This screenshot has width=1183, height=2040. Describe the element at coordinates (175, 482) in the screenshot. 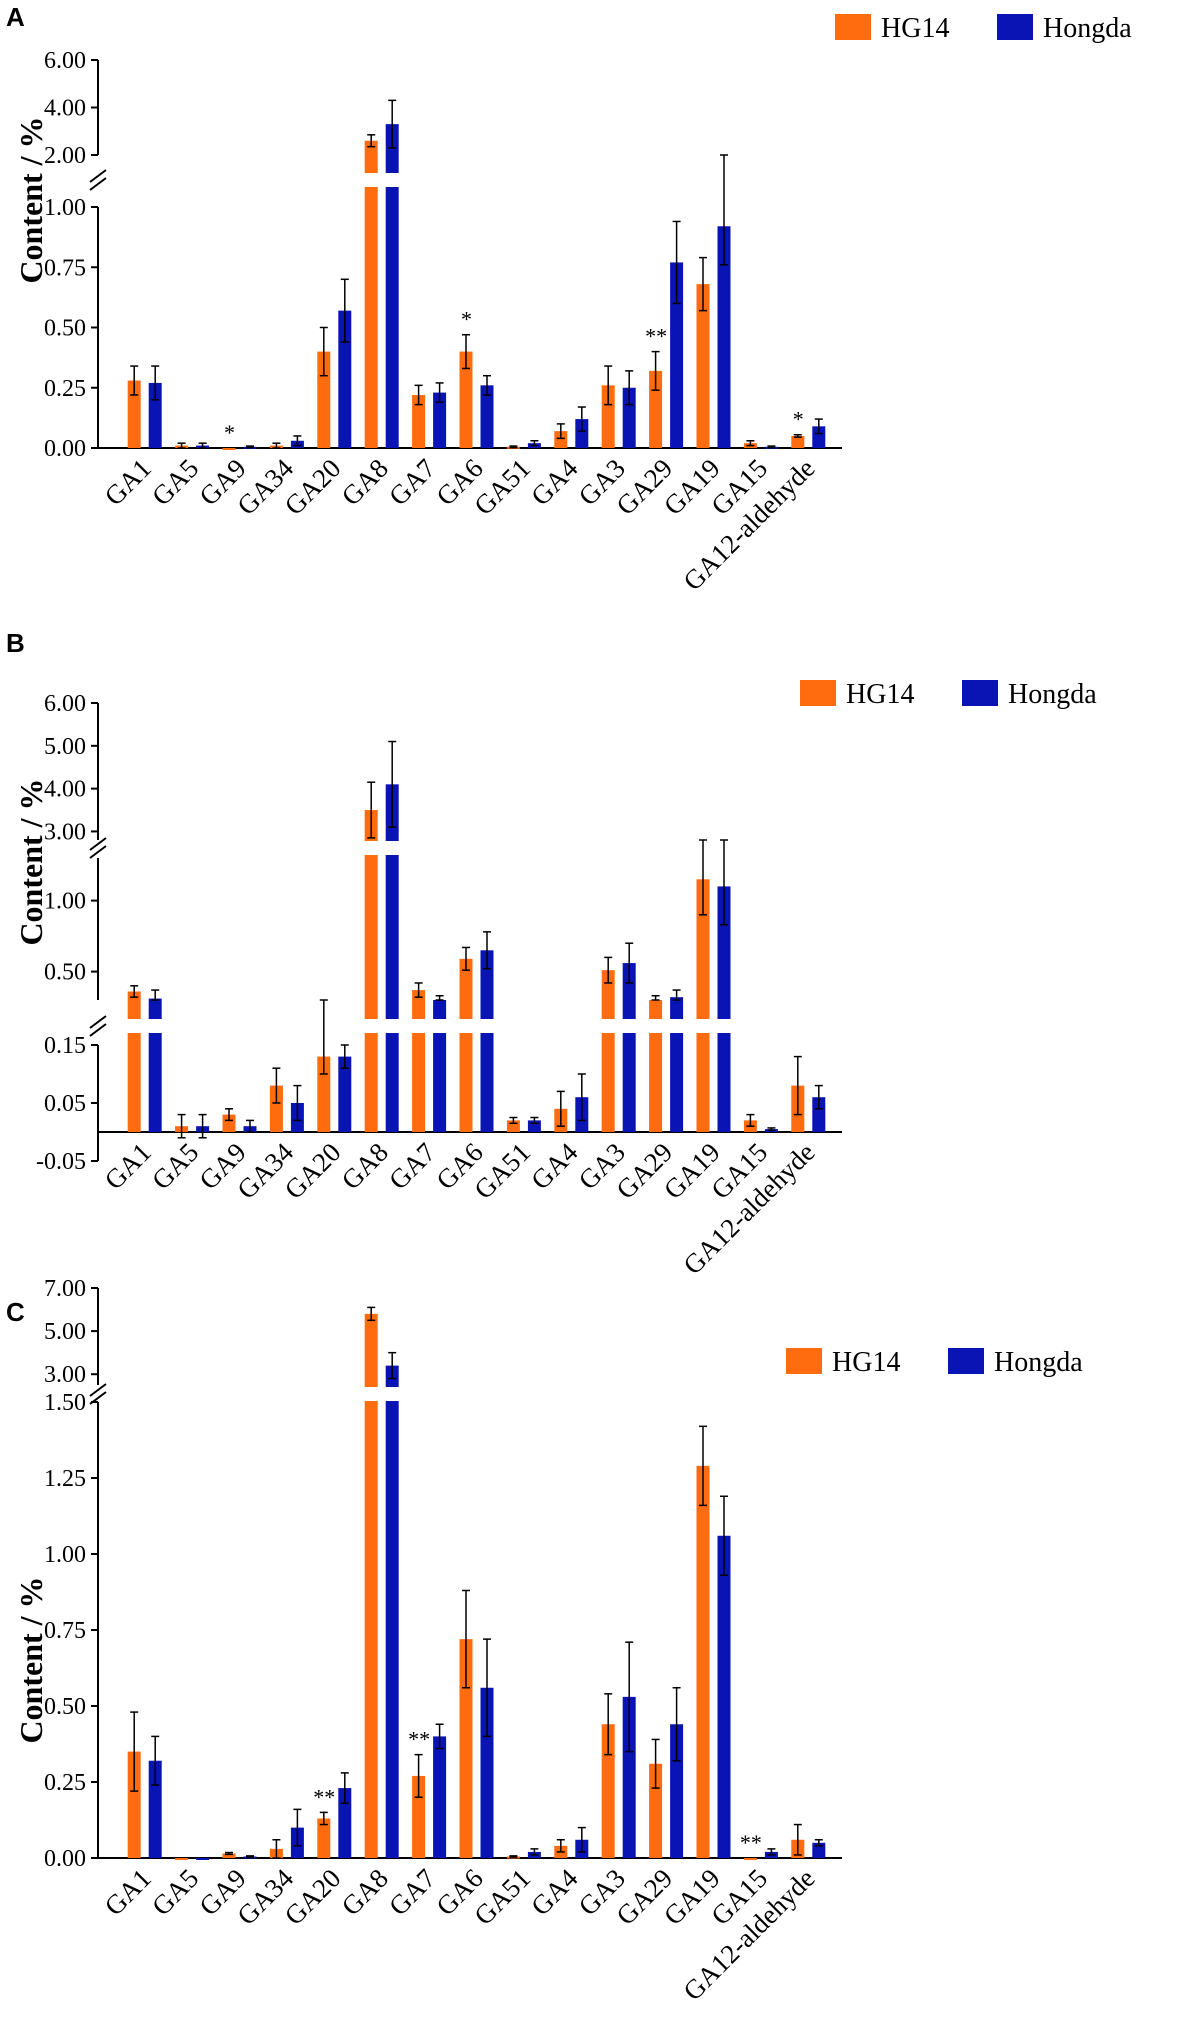

I see `x-tick-label: GA5` at that location.